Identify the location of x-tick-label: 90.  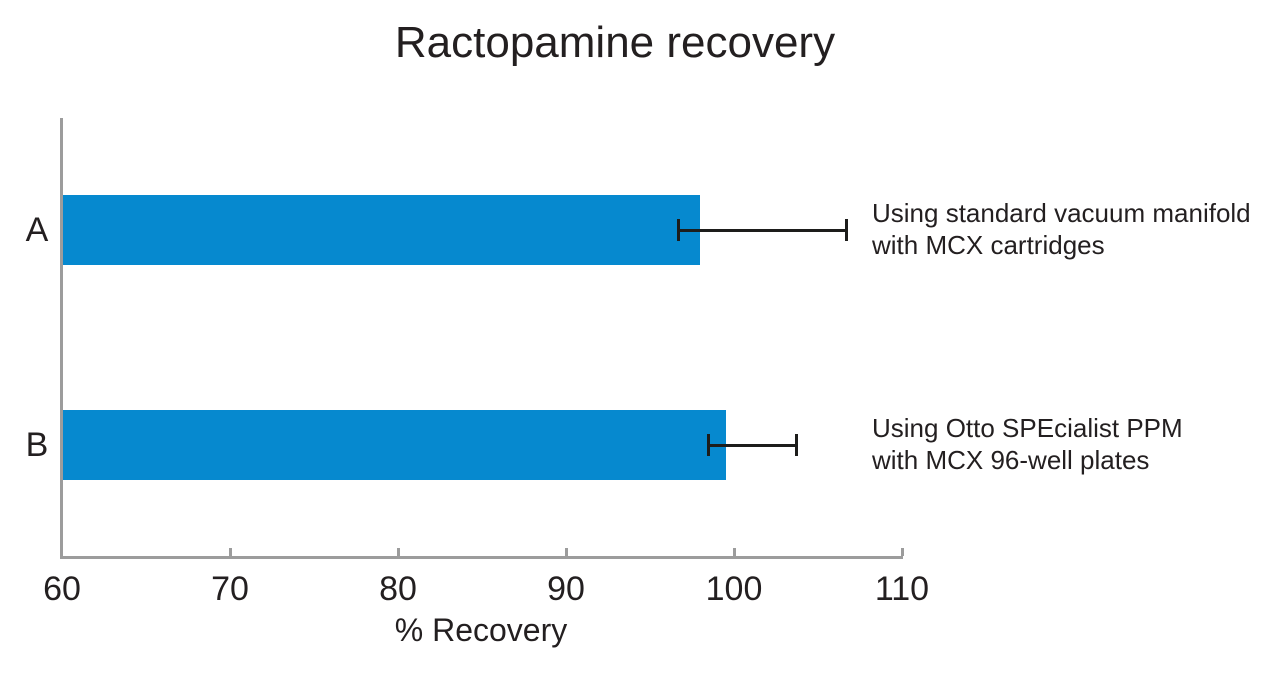
(566, 589).